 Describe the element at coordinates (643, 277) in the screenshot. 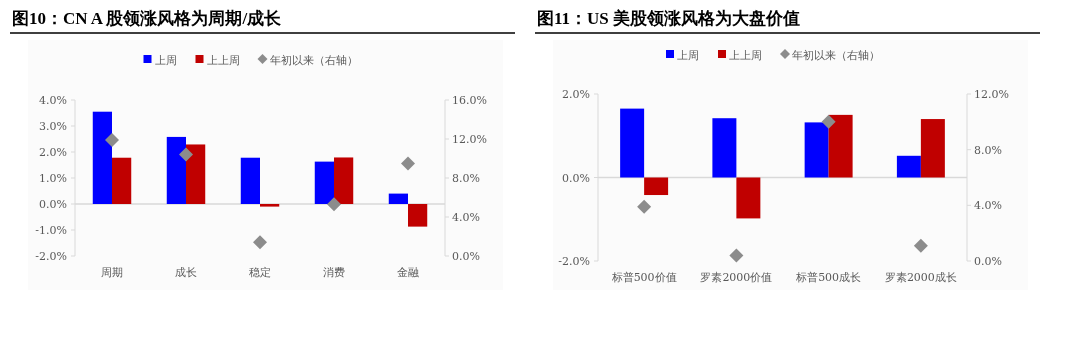

I see `x-tick-label: 标普500价值` at that location.